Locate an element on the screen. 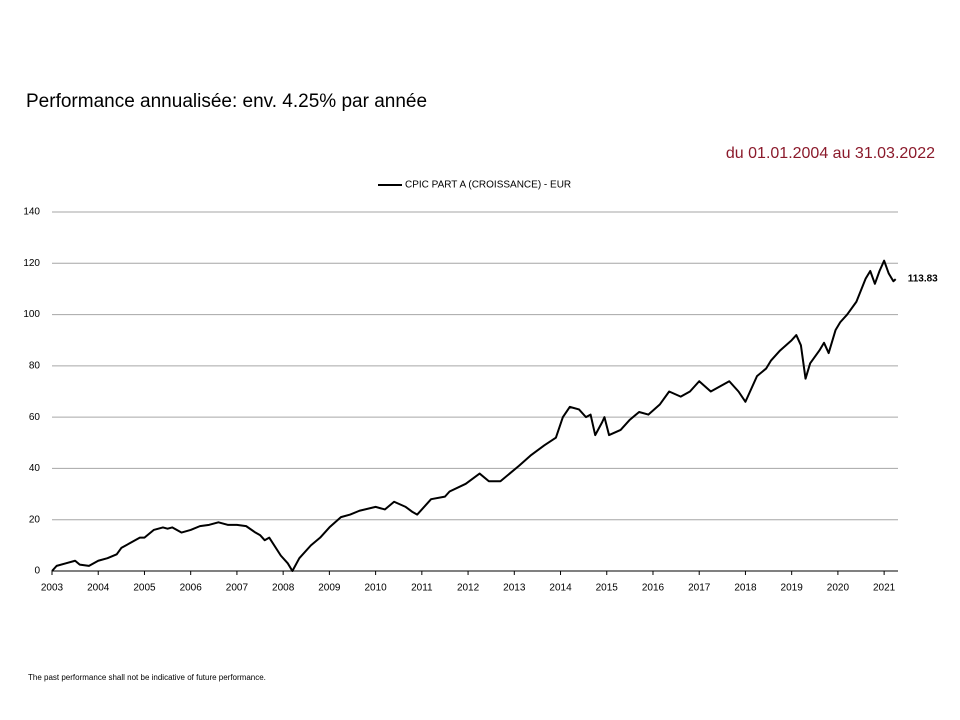 Image resolution: width=960 pixels, height=720 pixels. x-tick-label: 2011 is located at coordinates (422, 588).